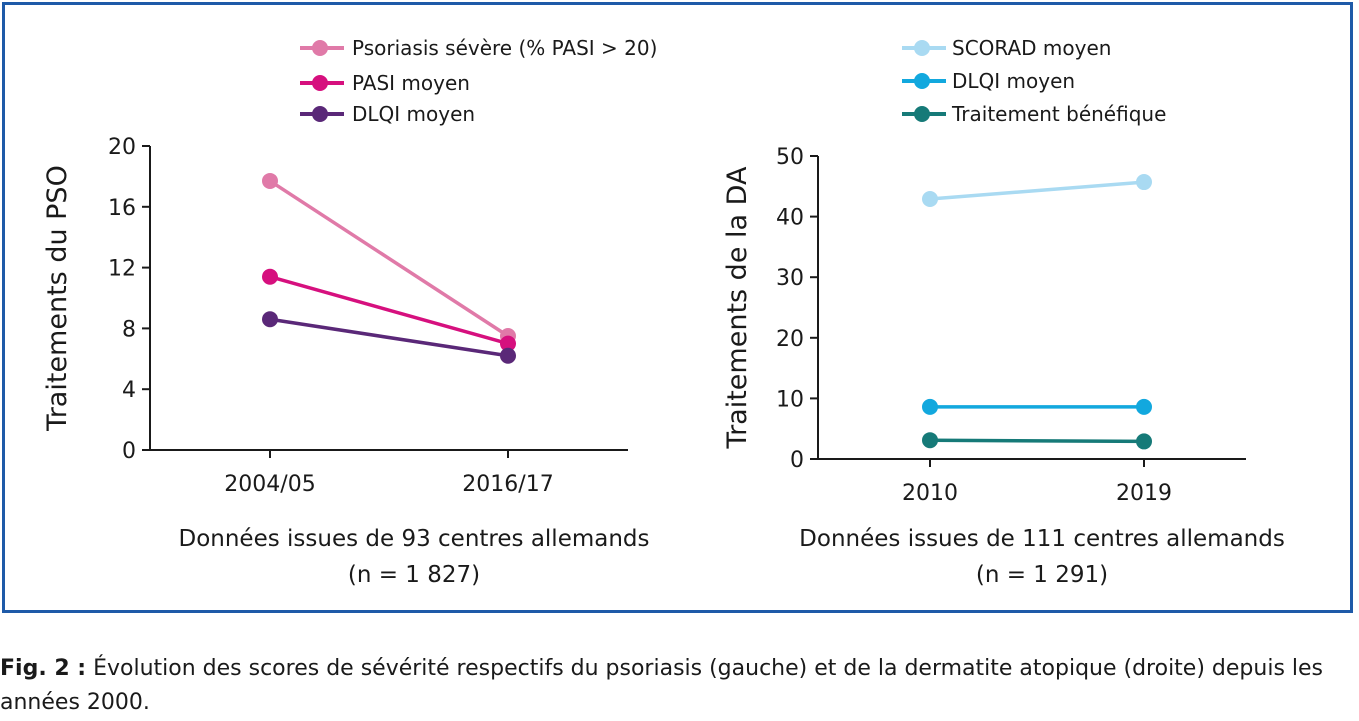 This screenshot has width=1359, height=721. What do you see at coordinates (790, 339) in the screenshot?
I see `chart2-y-tick-label: 20` at bounding box center [790, 339].